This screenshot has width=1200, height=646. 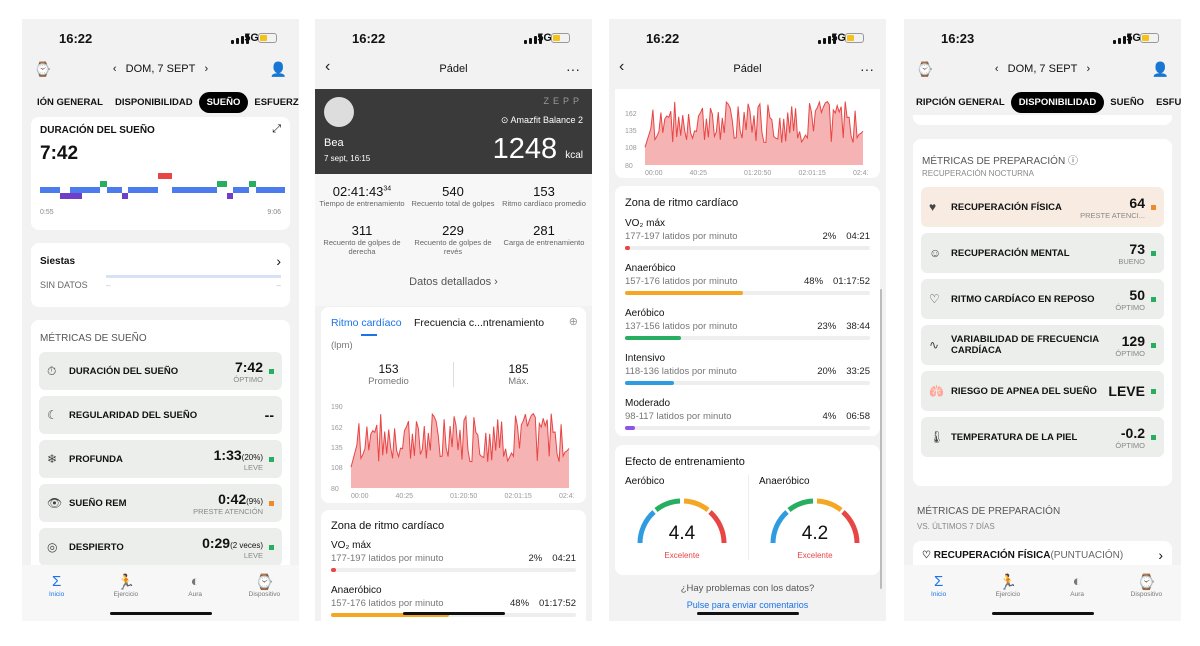 I want to click on naps-title: Siestas, so click(x=58, y=261).